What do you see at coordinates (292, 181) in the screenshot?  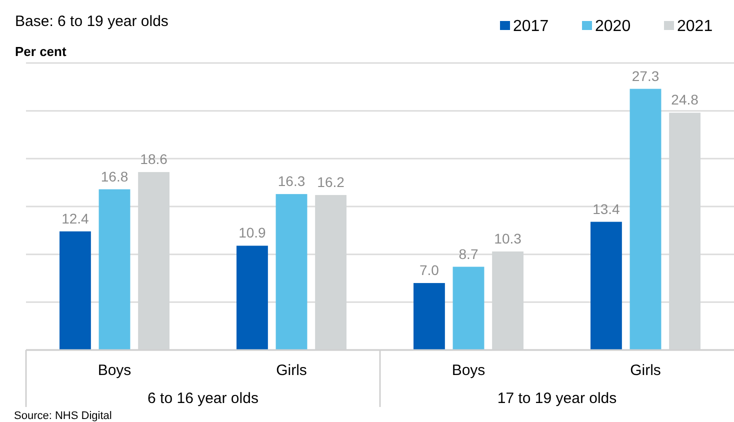 I see `data-label: 16.3` at bounding box center [292, 181].